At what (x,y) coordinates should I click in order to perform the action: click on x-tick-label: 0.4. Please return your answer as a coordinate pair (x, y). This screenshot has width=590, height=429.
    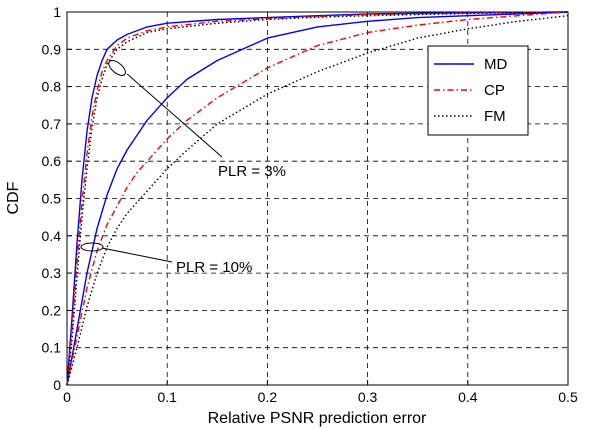
    Looking at the image, I should click on (468, 397).